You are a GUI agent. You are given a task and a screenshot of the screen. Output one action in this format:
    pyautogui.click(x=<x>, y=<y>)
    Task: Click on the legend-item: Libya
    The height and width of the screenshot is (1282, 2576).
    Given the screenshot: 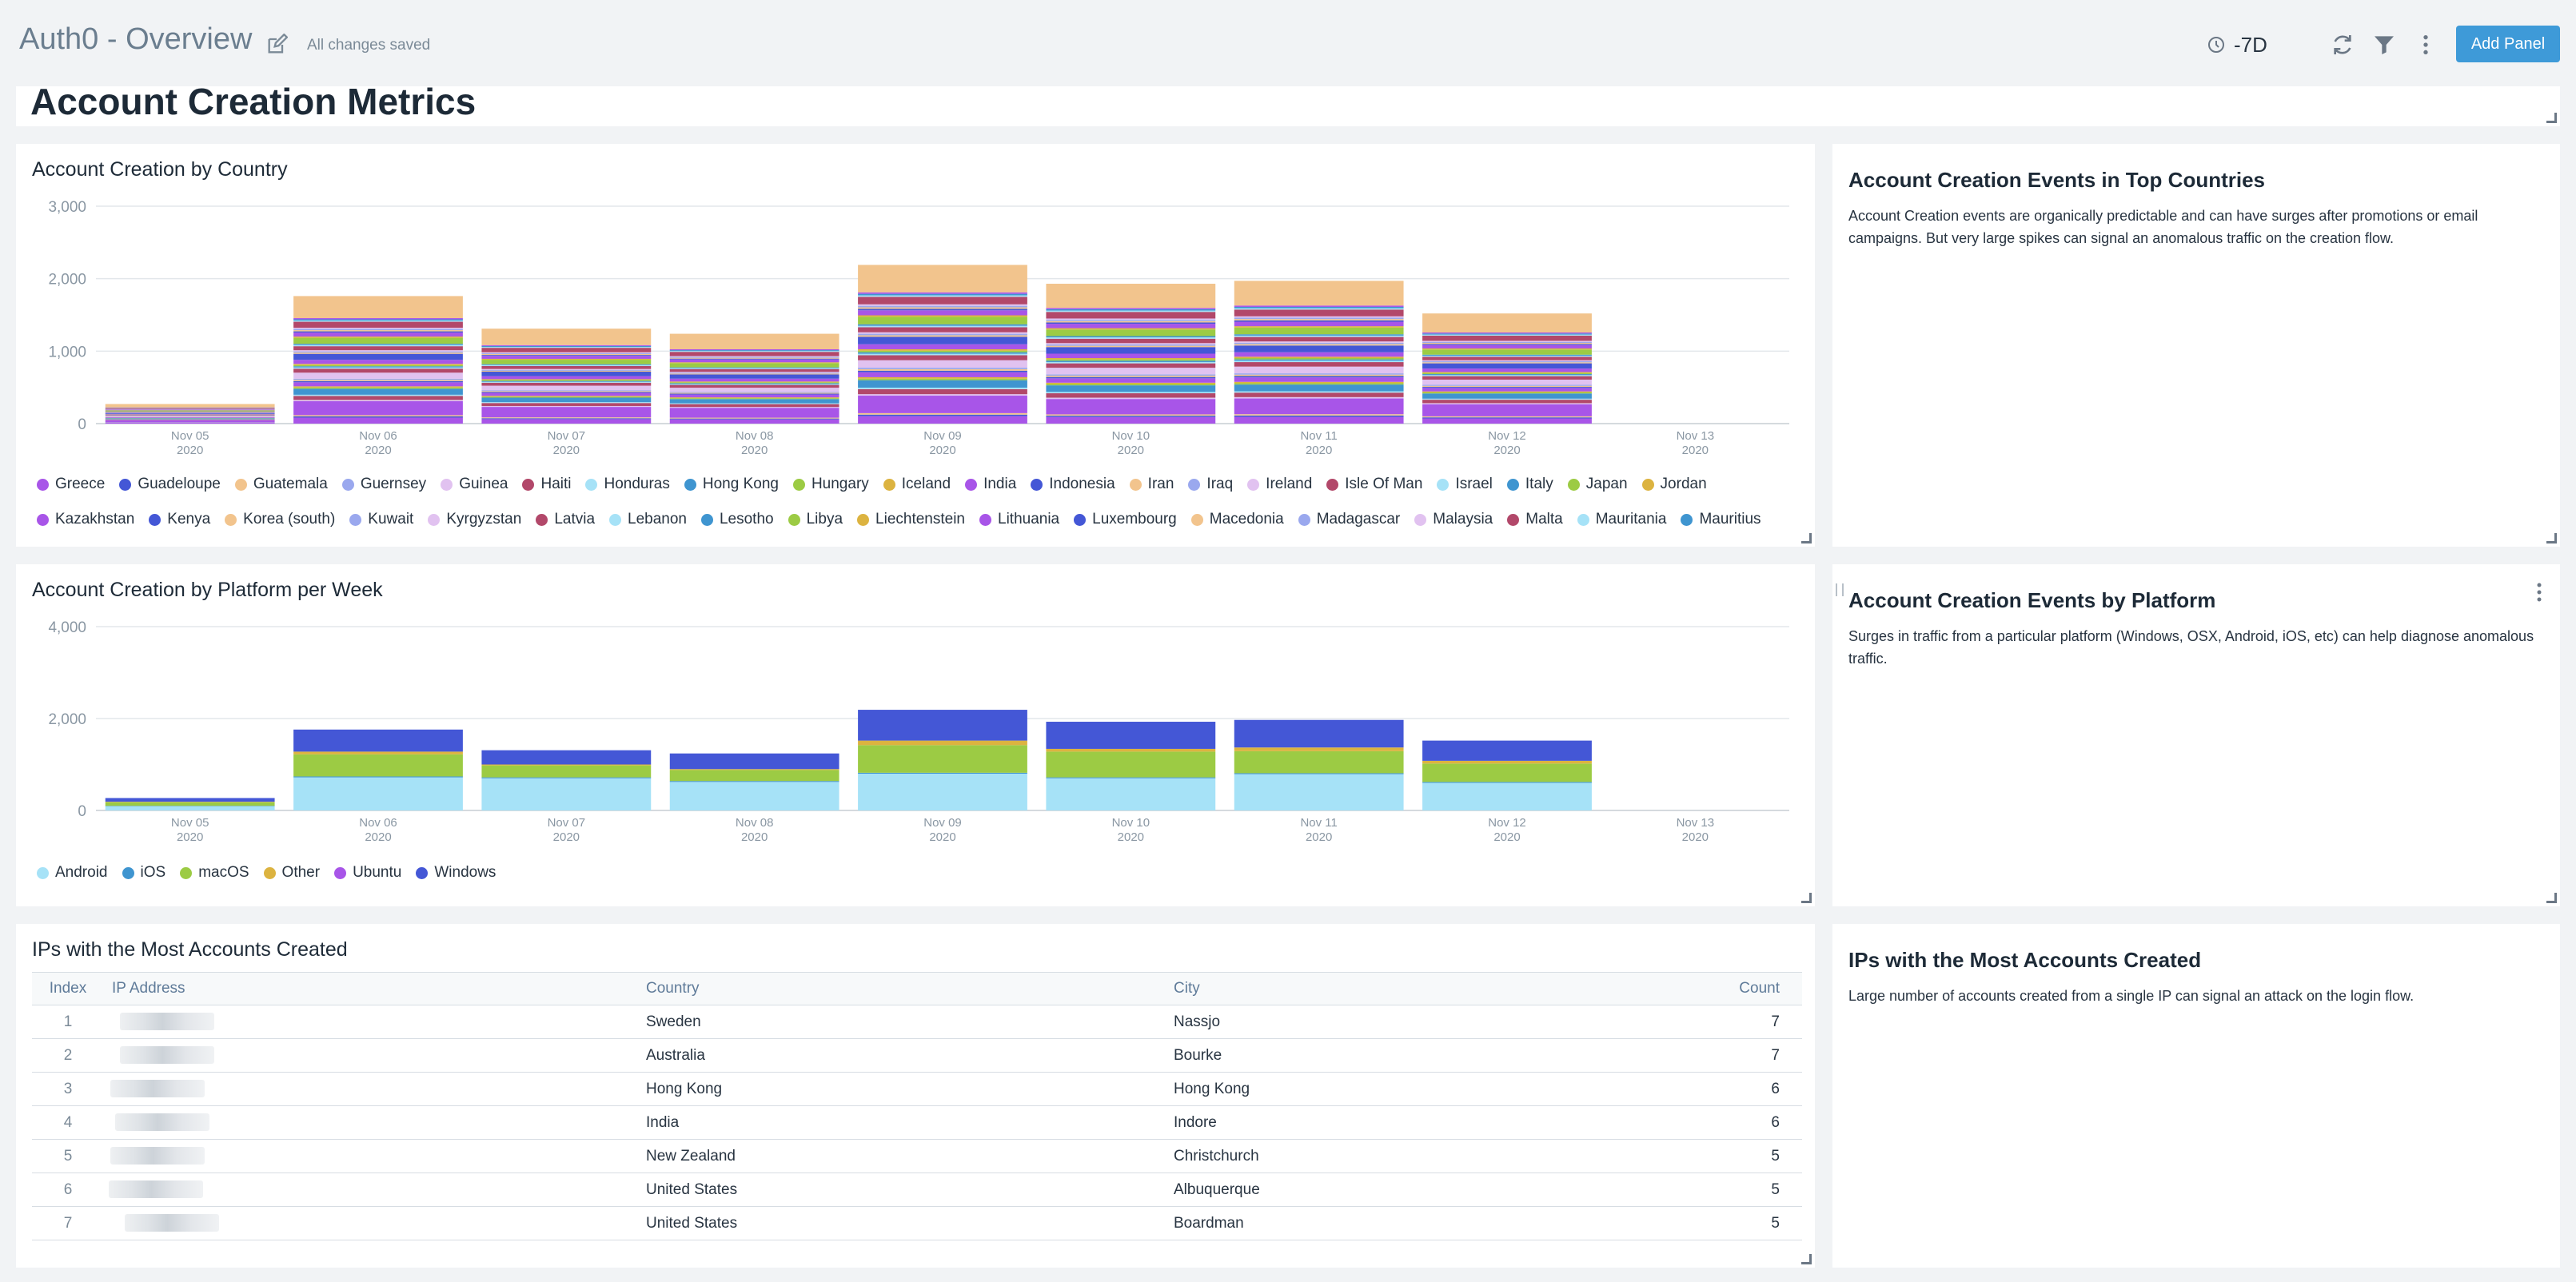 What is the action you would take?
    pyautogui.click(x=815, y=519)
    